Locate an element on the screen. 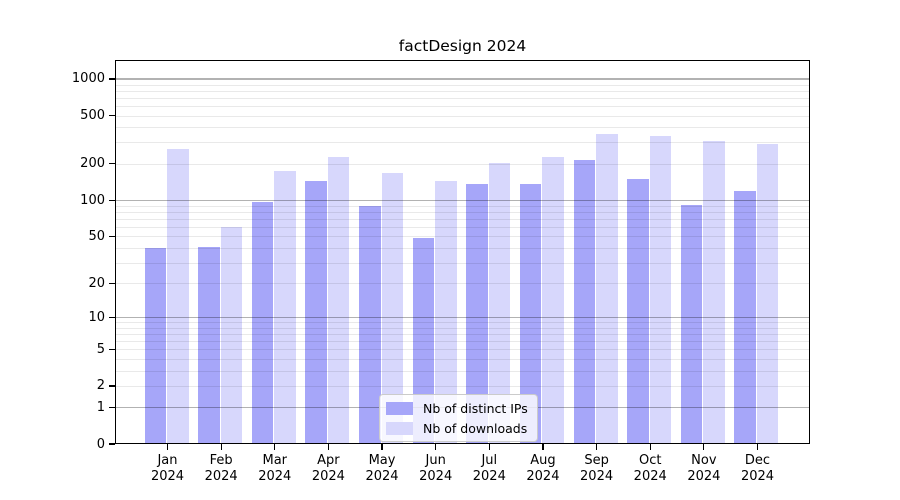 The height and width of the screenshot is (500, 900). legend-row-downloads: Nb of downloads is located at coordinates (457, 428).